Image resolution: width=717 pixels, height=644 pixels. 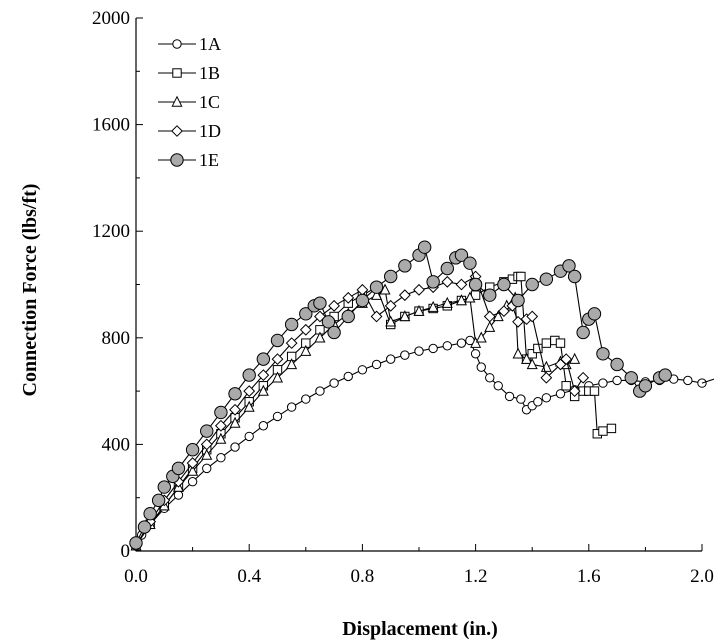 What do you see at coordinates (476, 576) in the screenshot?
I see `x-tick-label: 1.2` at bounding box center [476, 576].